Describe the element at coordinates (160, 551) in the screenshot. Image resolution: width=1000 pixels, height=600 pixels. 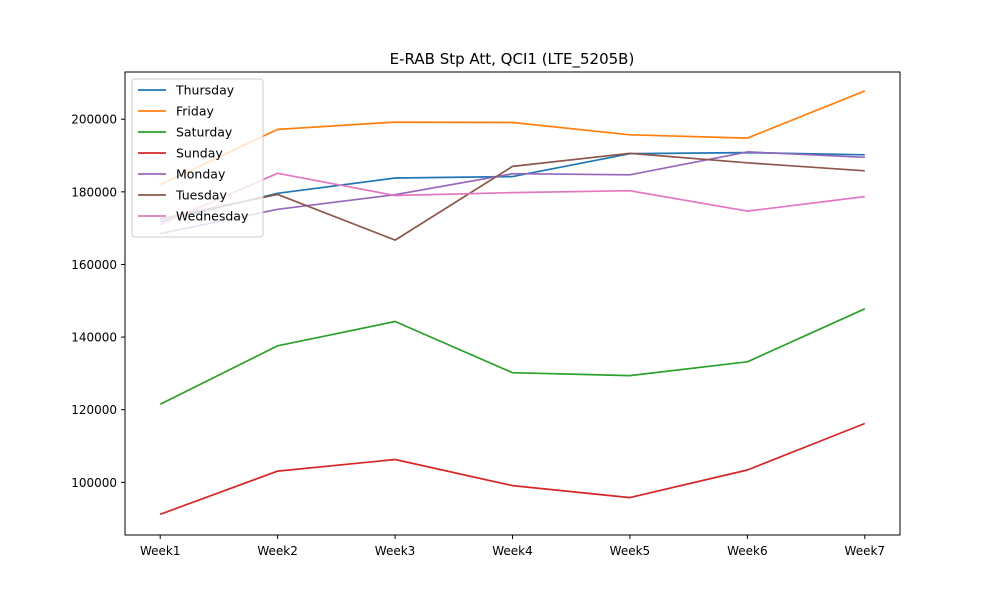
I see `x-tick-label: Week1` at that location.